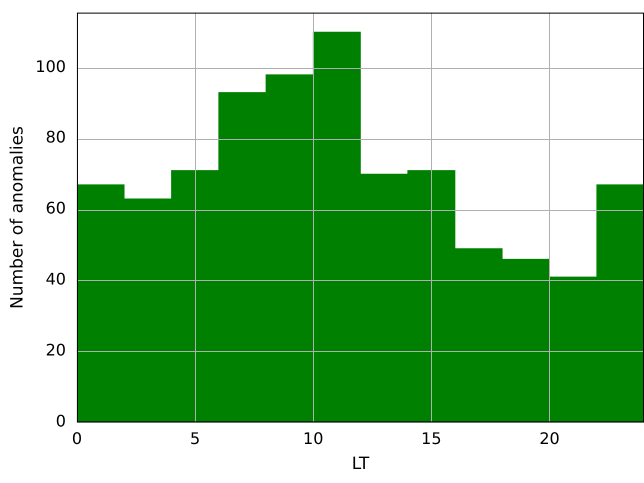  I want to click on y-tick-label: 100, so click(50, 66).